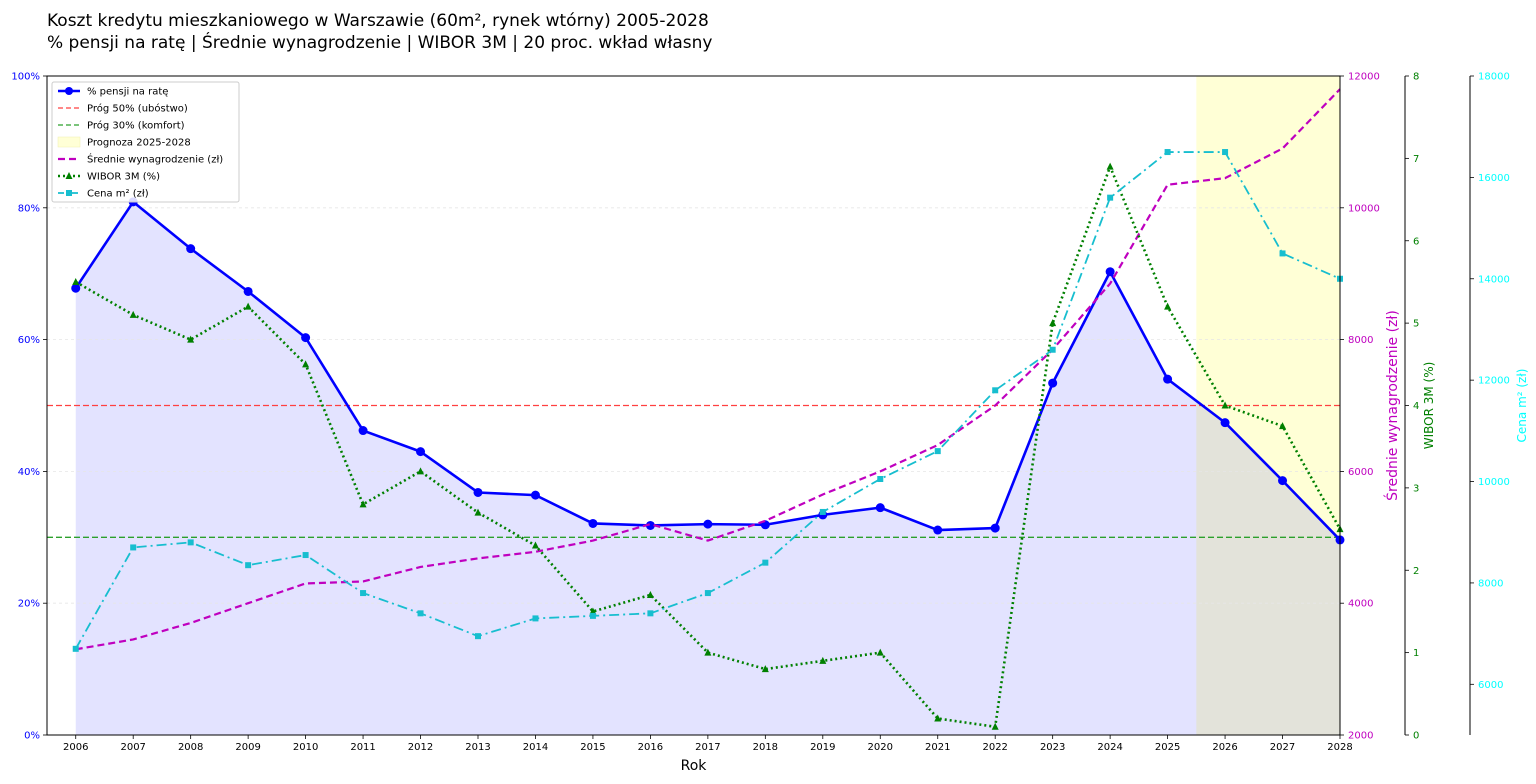 This screenshot has height=784, width=1536. I want to click on left-axis-tick-label: 80%, so click(29, 208).